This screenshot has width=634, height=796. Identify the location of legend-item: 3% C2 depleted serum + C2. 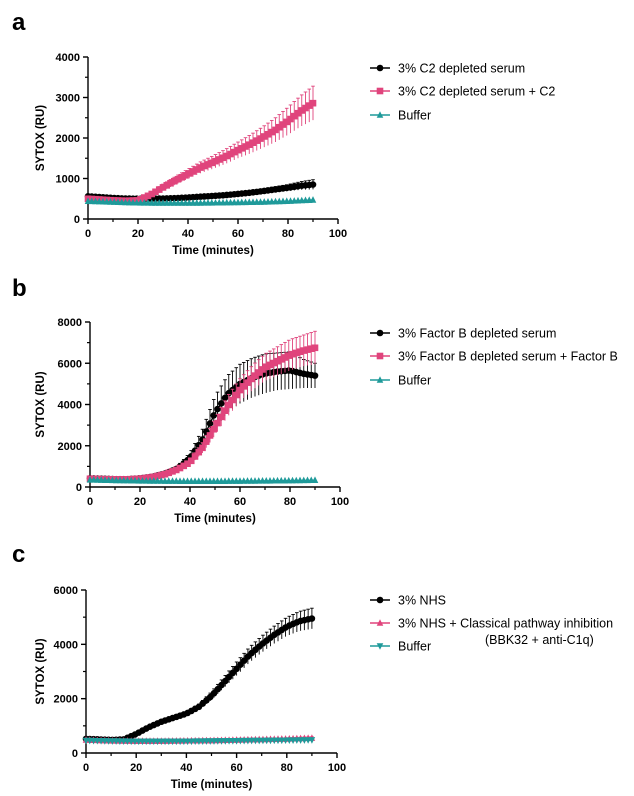
(462, 92).